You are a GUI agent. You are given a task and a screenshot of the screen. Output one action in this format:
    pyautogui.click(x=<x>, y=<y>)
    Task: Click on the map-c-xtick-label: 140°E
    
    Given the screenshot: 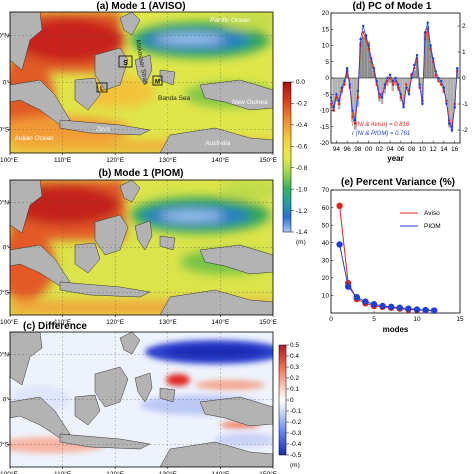 What is the action you would take?
    pyautogui.click(x=221, y=472)
    